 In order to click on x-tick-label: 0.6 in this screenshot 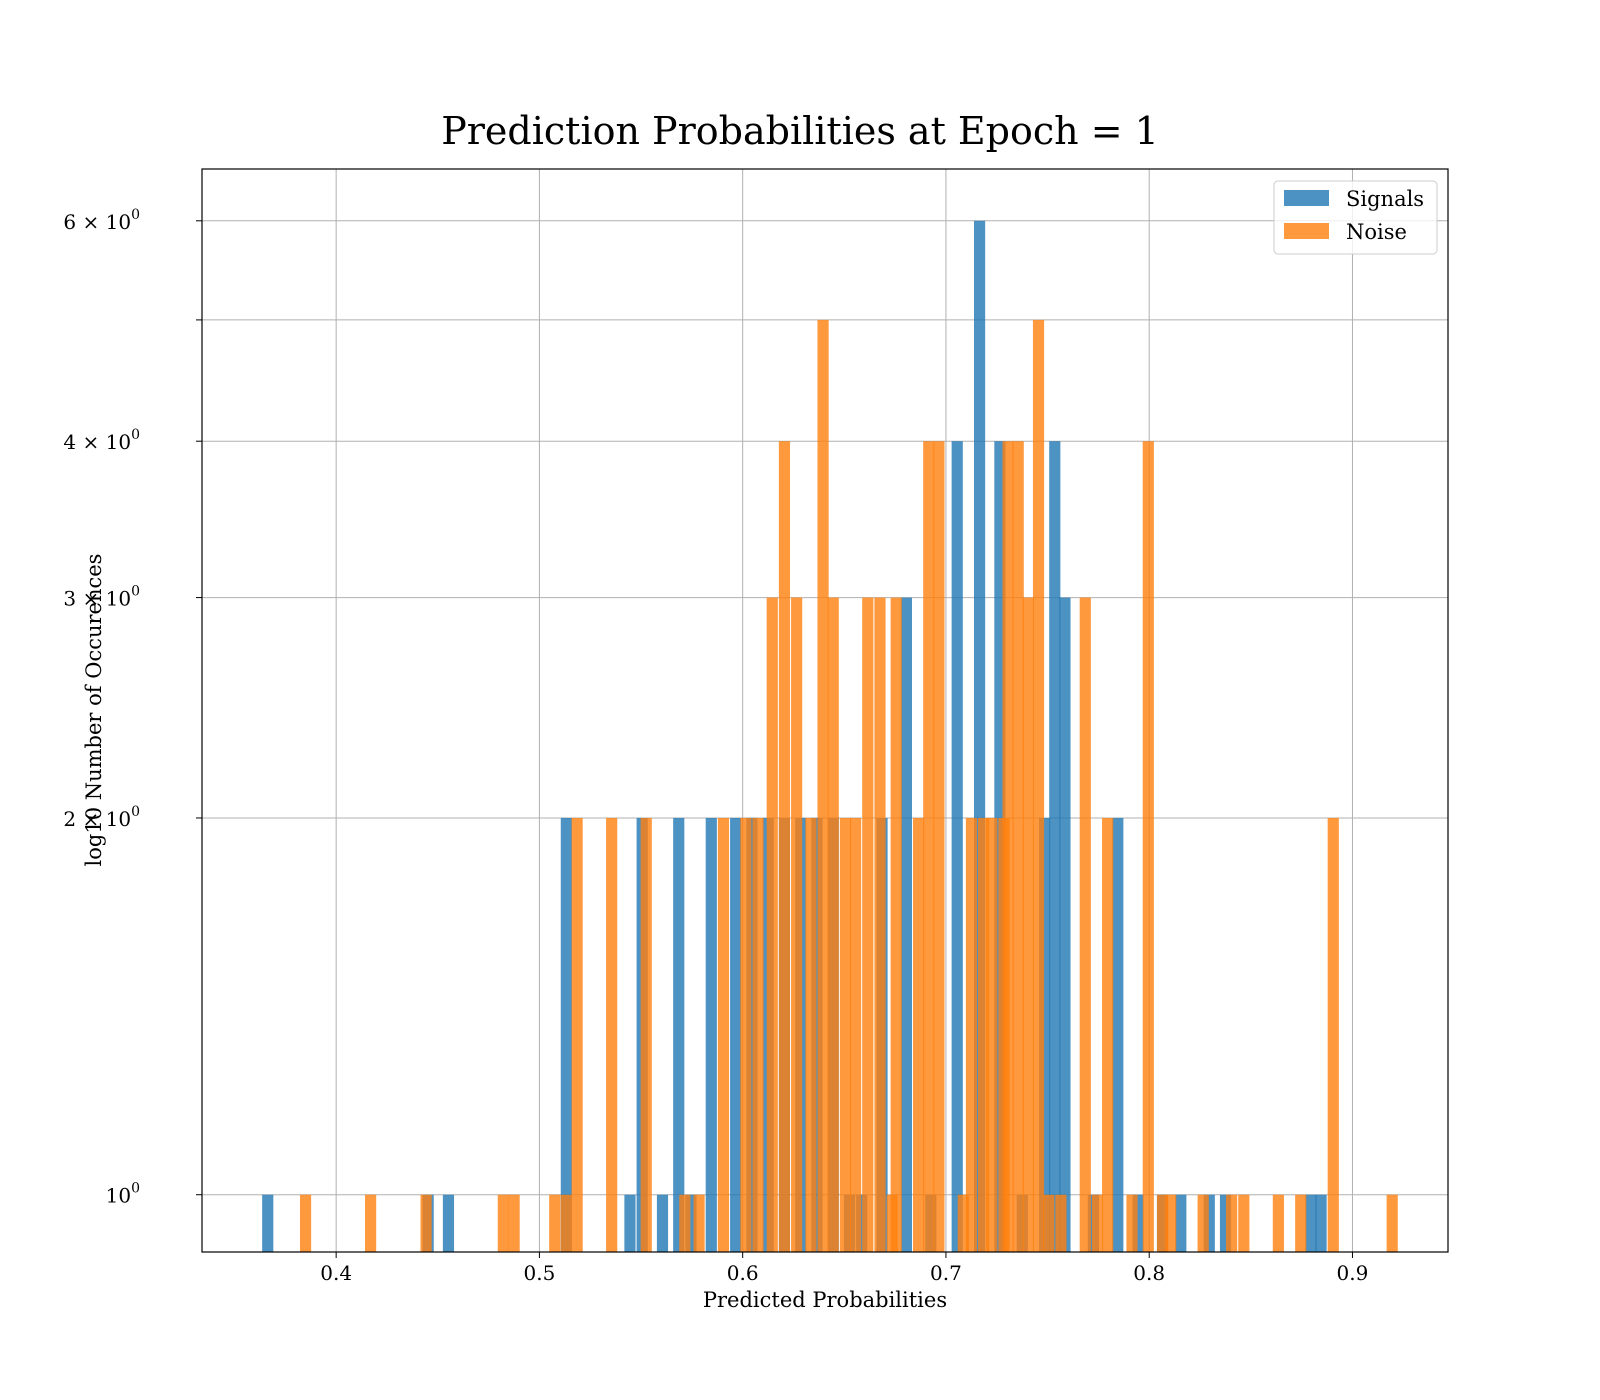, I will do `click(743, 1273)`.